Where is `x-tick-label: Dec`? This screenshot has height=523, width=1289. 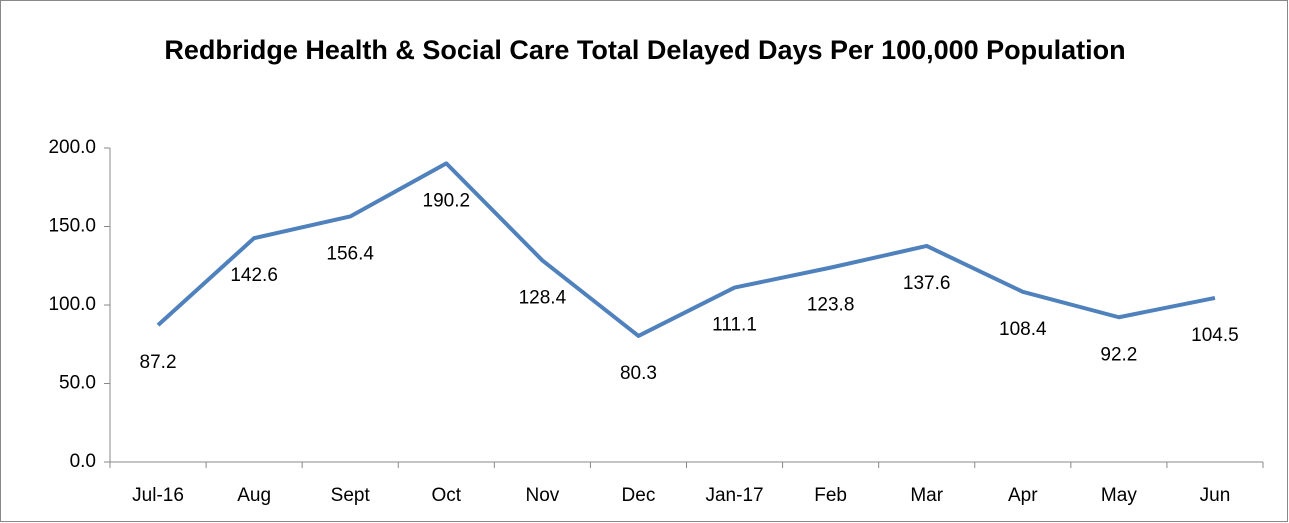
x-tick-label: Dec is located at coordinates (639, 495).